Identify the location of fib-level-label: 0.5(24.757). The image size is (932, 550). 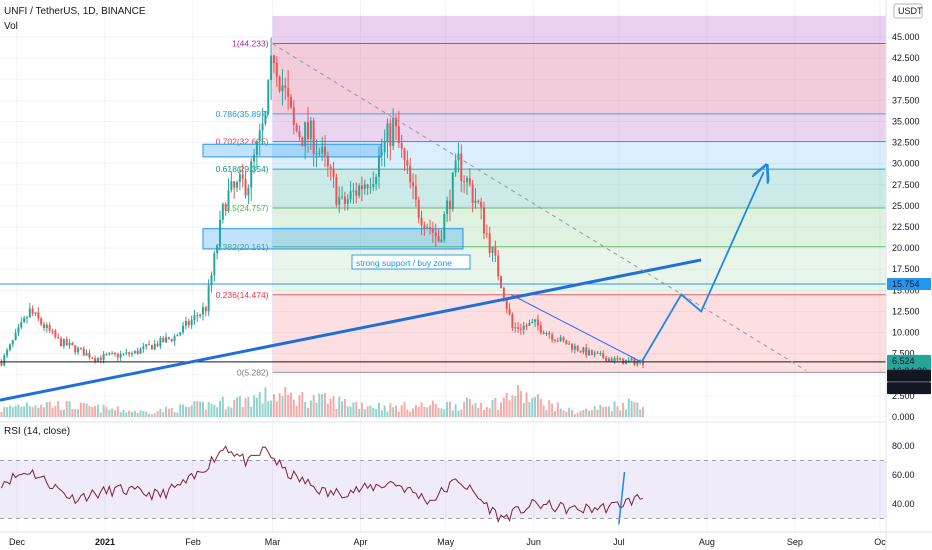
(247, 208).